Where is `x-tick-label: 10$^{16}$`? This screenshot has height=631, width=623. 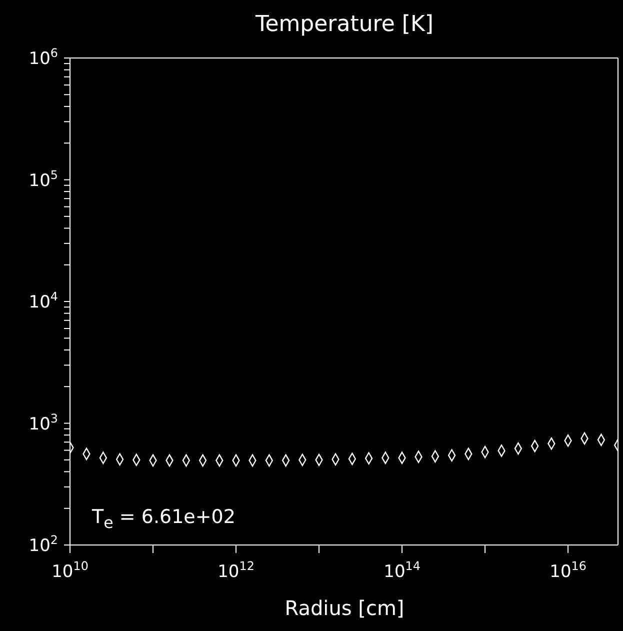
x-tick-label: 10$^{16}$ is located at coordinates (568, 570).